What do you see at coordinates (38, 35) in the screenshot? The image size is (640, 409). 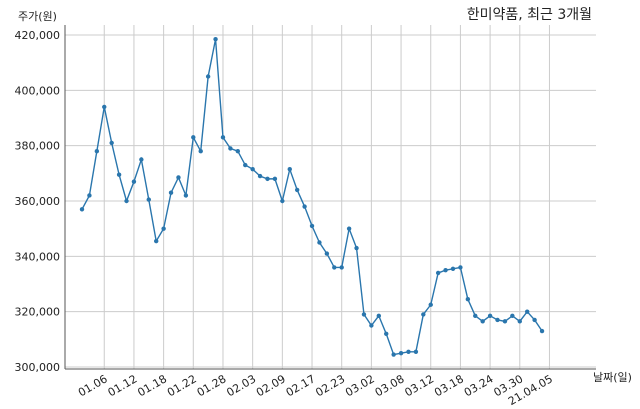 I see `y-tick-label: 420,000` at bounding box center [38, 35].